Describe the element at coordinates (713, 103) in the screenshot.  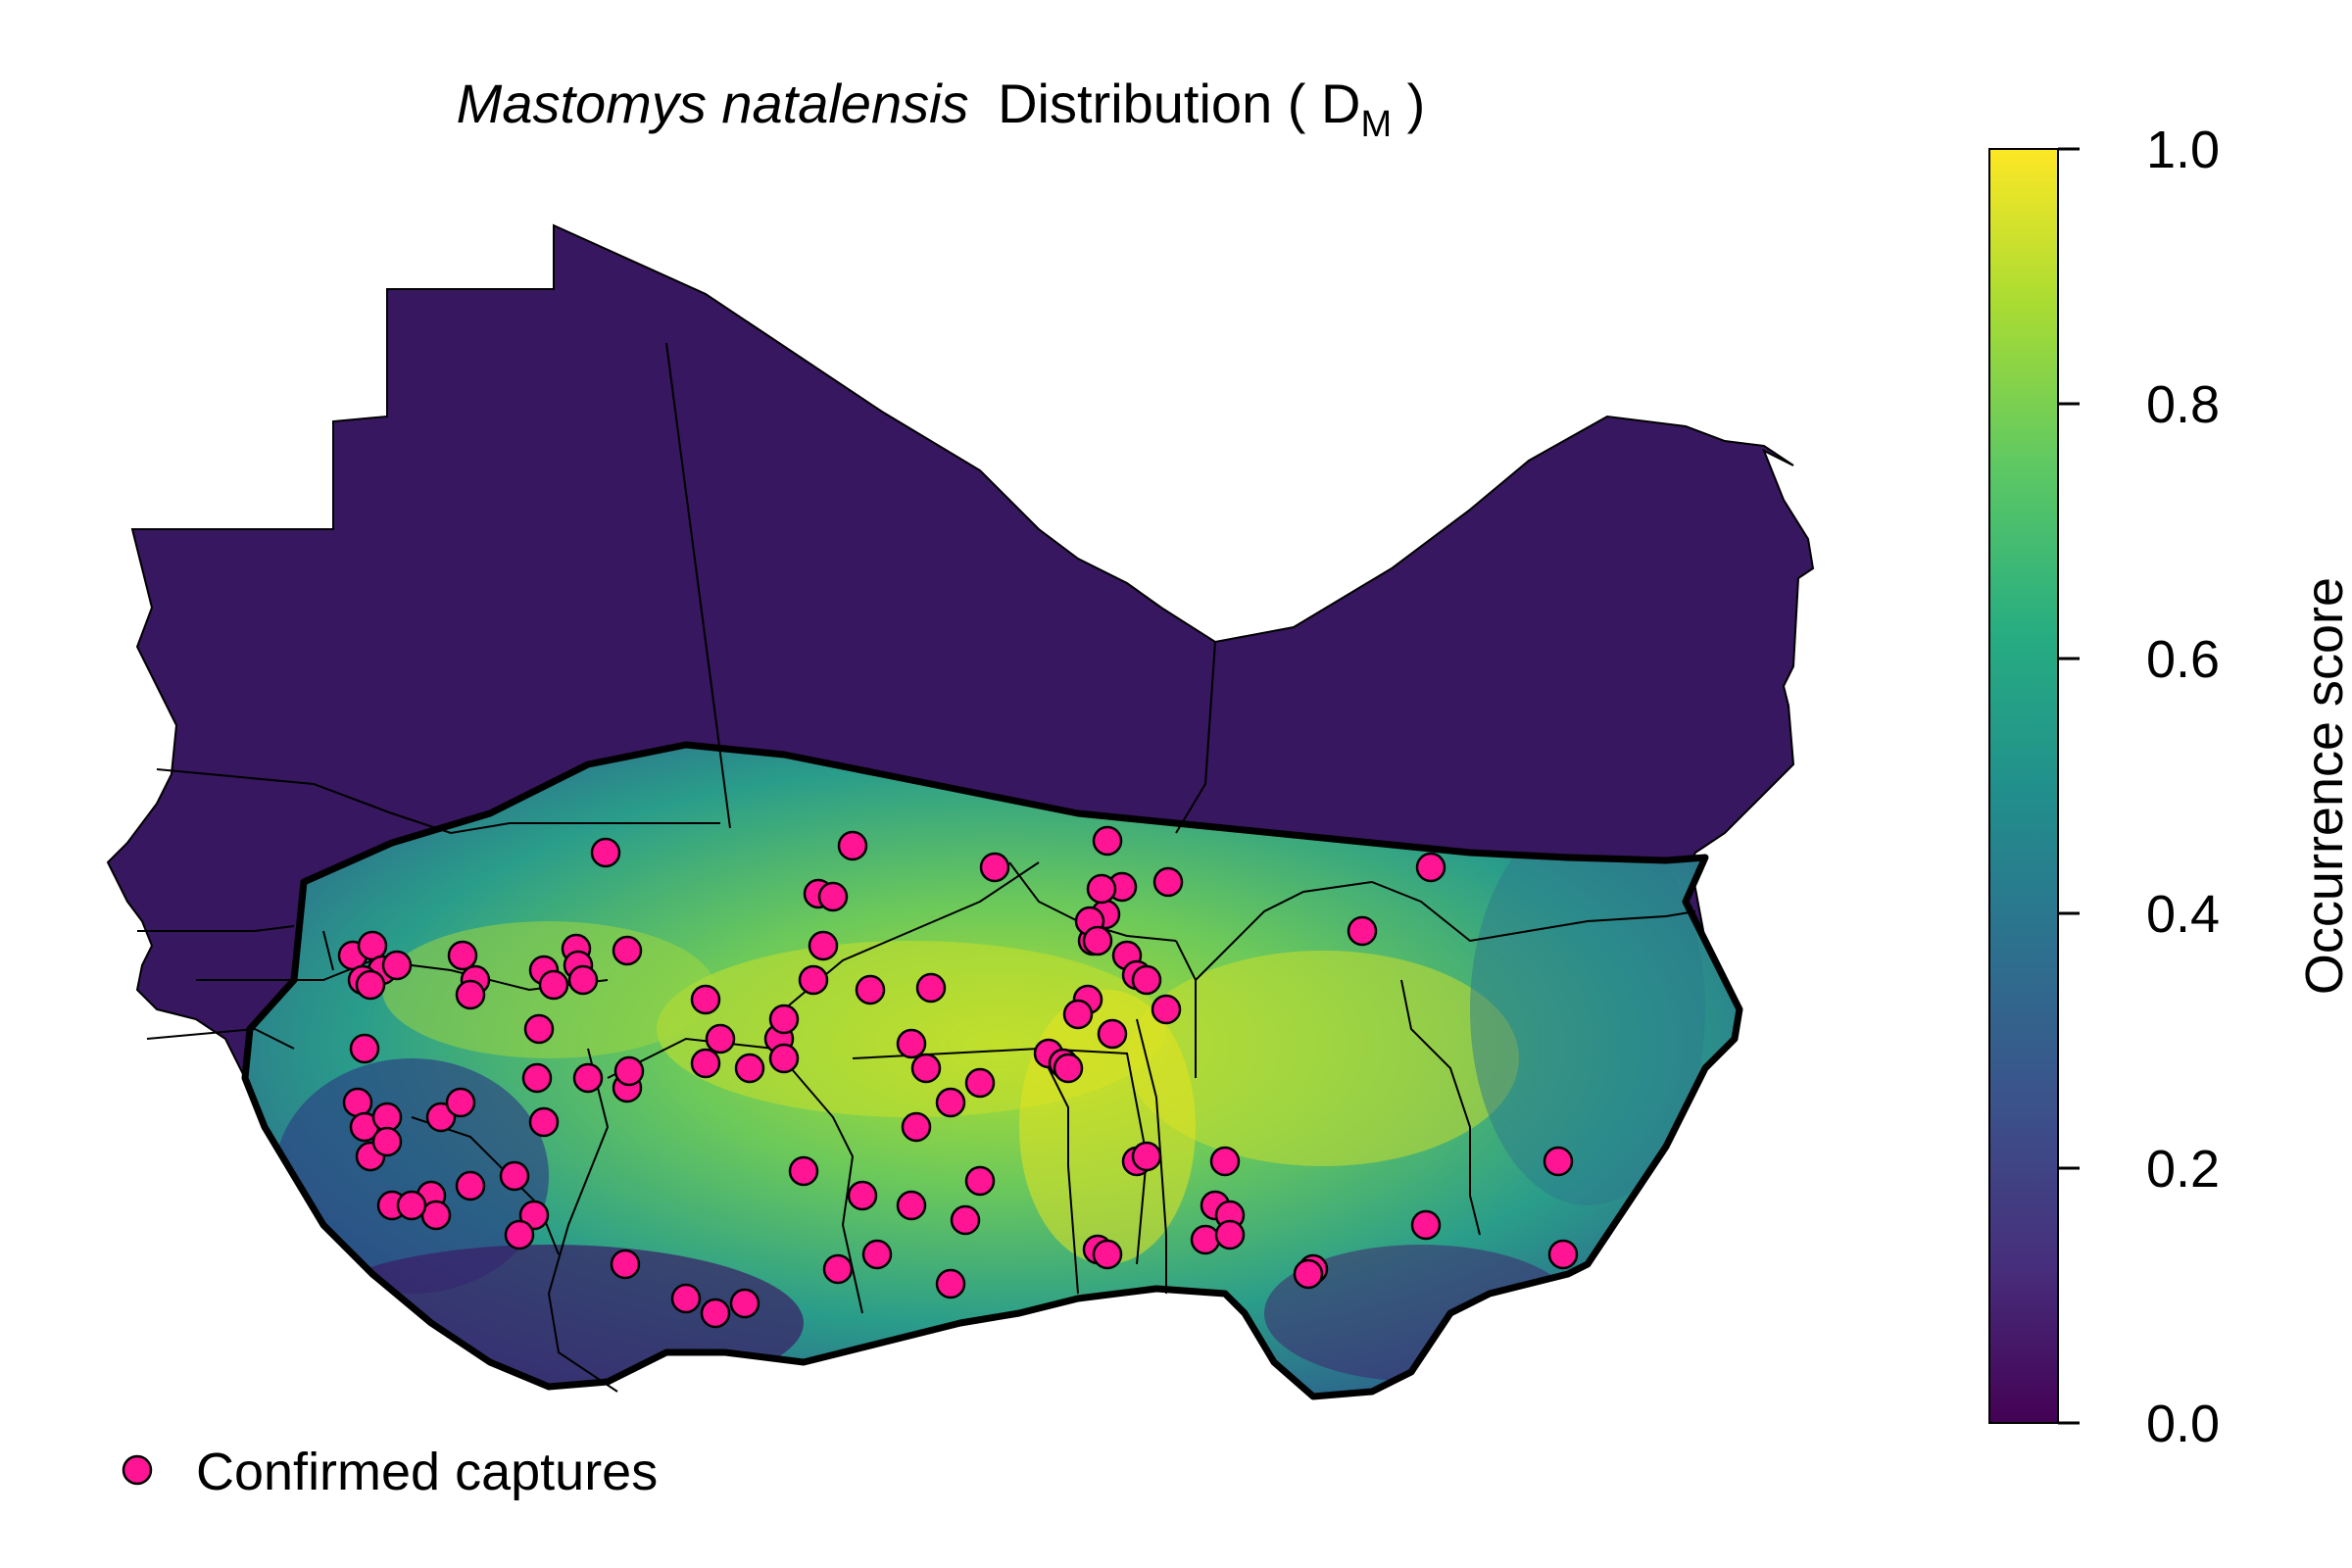
I see `title-species: Mastomys natalensis` at that location.